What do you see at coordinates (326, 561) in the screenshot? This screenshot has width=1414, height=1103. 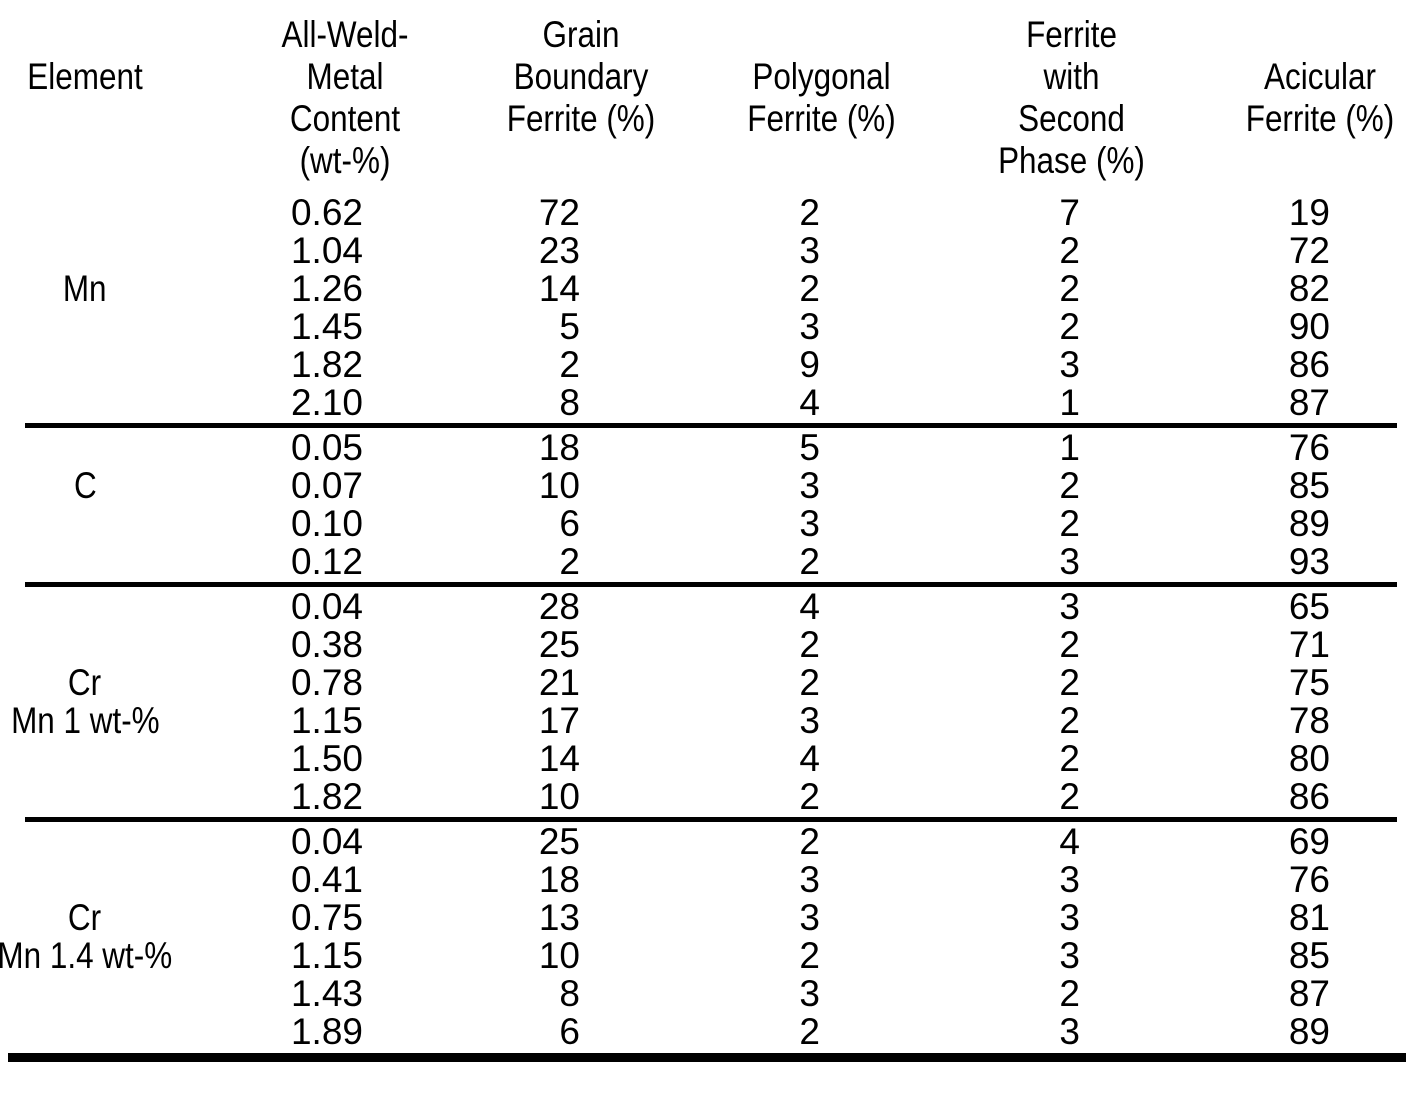 I see `cell-content: 0.12` at bounding box center [326, 561].